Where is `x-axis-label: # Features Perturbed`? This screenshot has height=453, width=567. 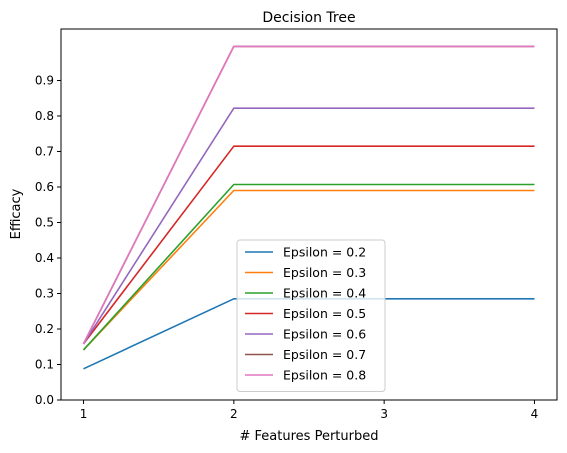
x-axis-label: # Features Perturbed is located at coordinates (309, 436).